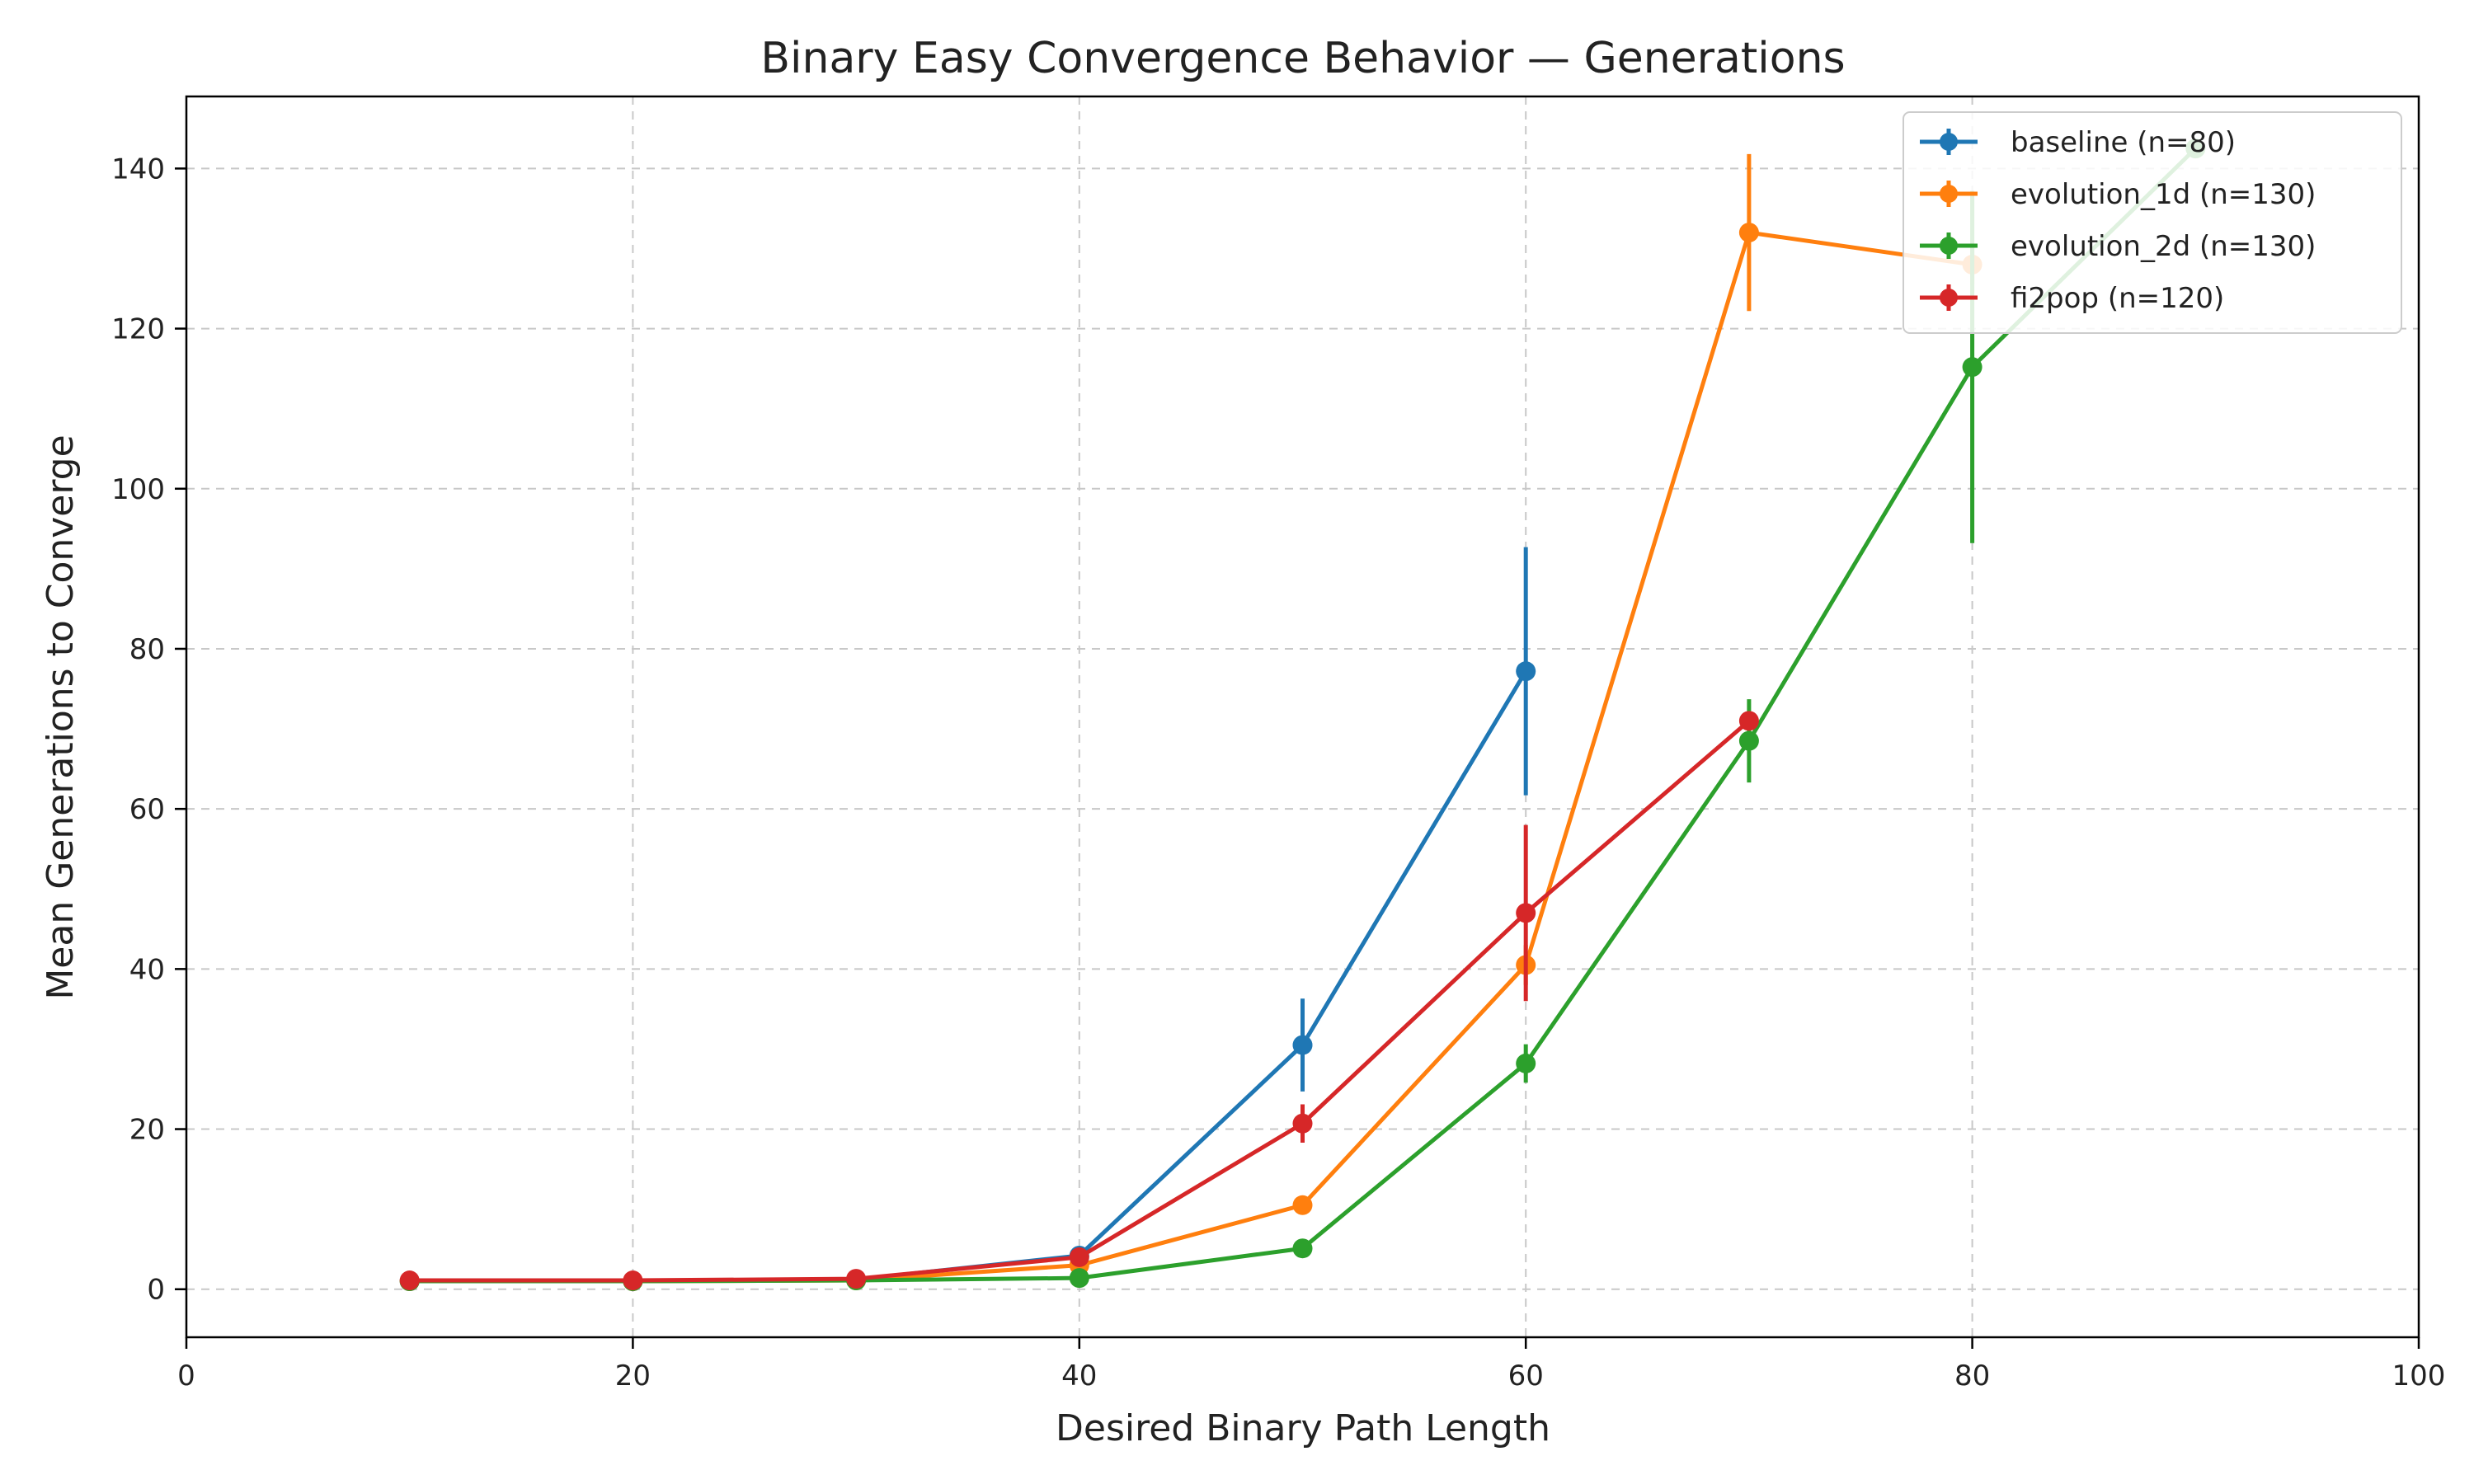 Image resolution: width=2474 pixels, height=1484 pixels. I want to click on y-tick-label: 60, so click(147, 809).